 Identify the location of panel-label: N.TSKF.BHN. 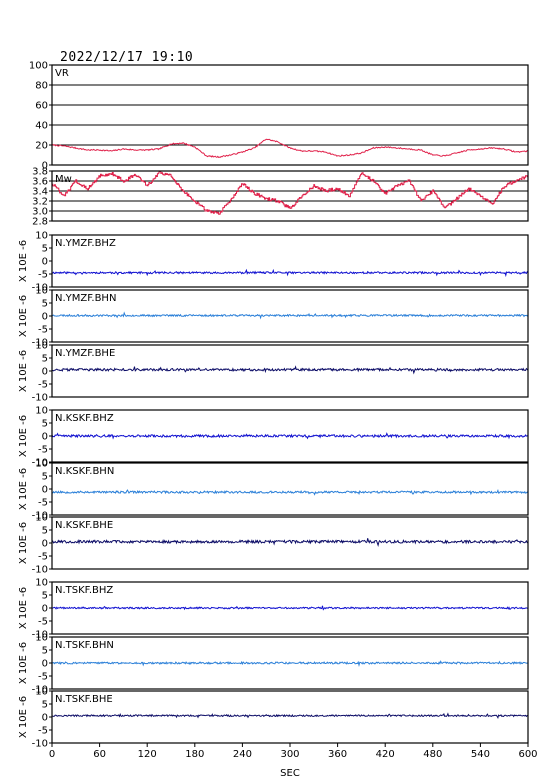
(84, 645).